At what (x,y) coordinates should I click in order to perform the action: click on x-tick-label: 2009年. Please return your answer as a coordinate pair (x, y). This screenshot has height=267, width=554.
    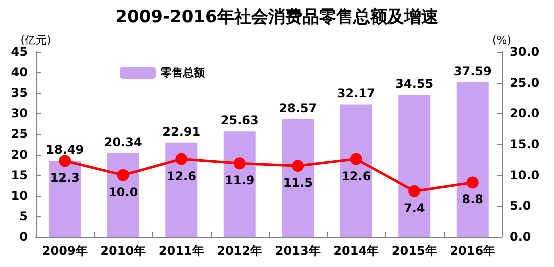
    Looking at the image, I should click on (65, 251).